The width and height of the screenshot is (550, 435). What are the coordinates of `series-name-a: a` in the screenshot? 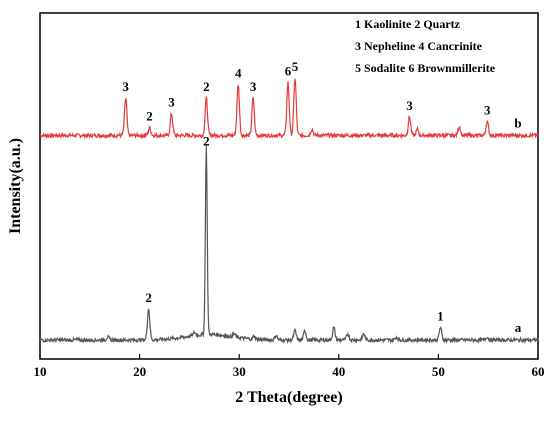 It's located at (518, 327).